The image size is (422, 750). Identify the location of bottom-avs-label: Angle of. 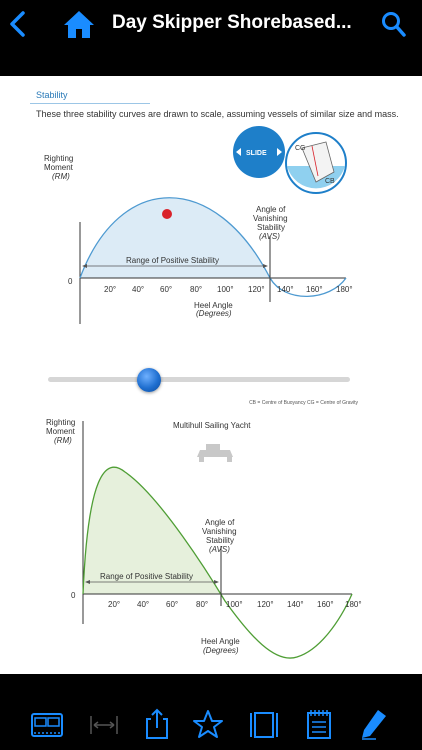
(220, 522).